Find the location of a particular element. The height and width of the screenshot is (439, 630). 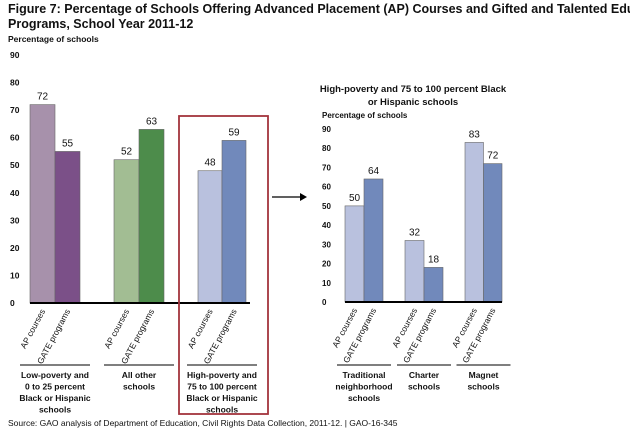

group-label: neighborhood is located at coordinates (363, 387).